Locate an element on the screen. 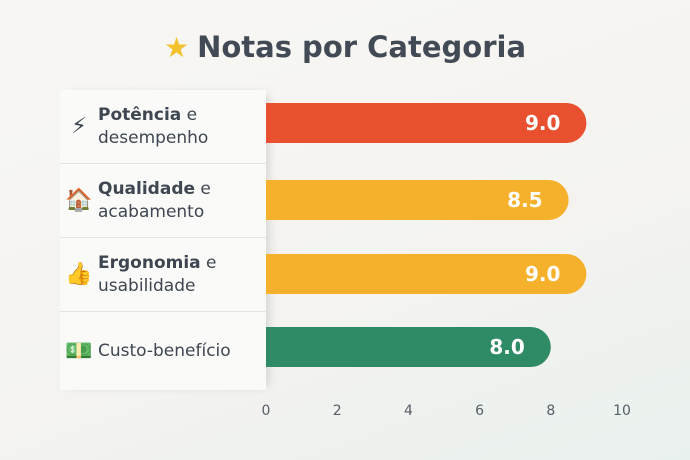 The image size is (690, 460). lightning-icon: ⚡ is located at coordinates (79, 126).